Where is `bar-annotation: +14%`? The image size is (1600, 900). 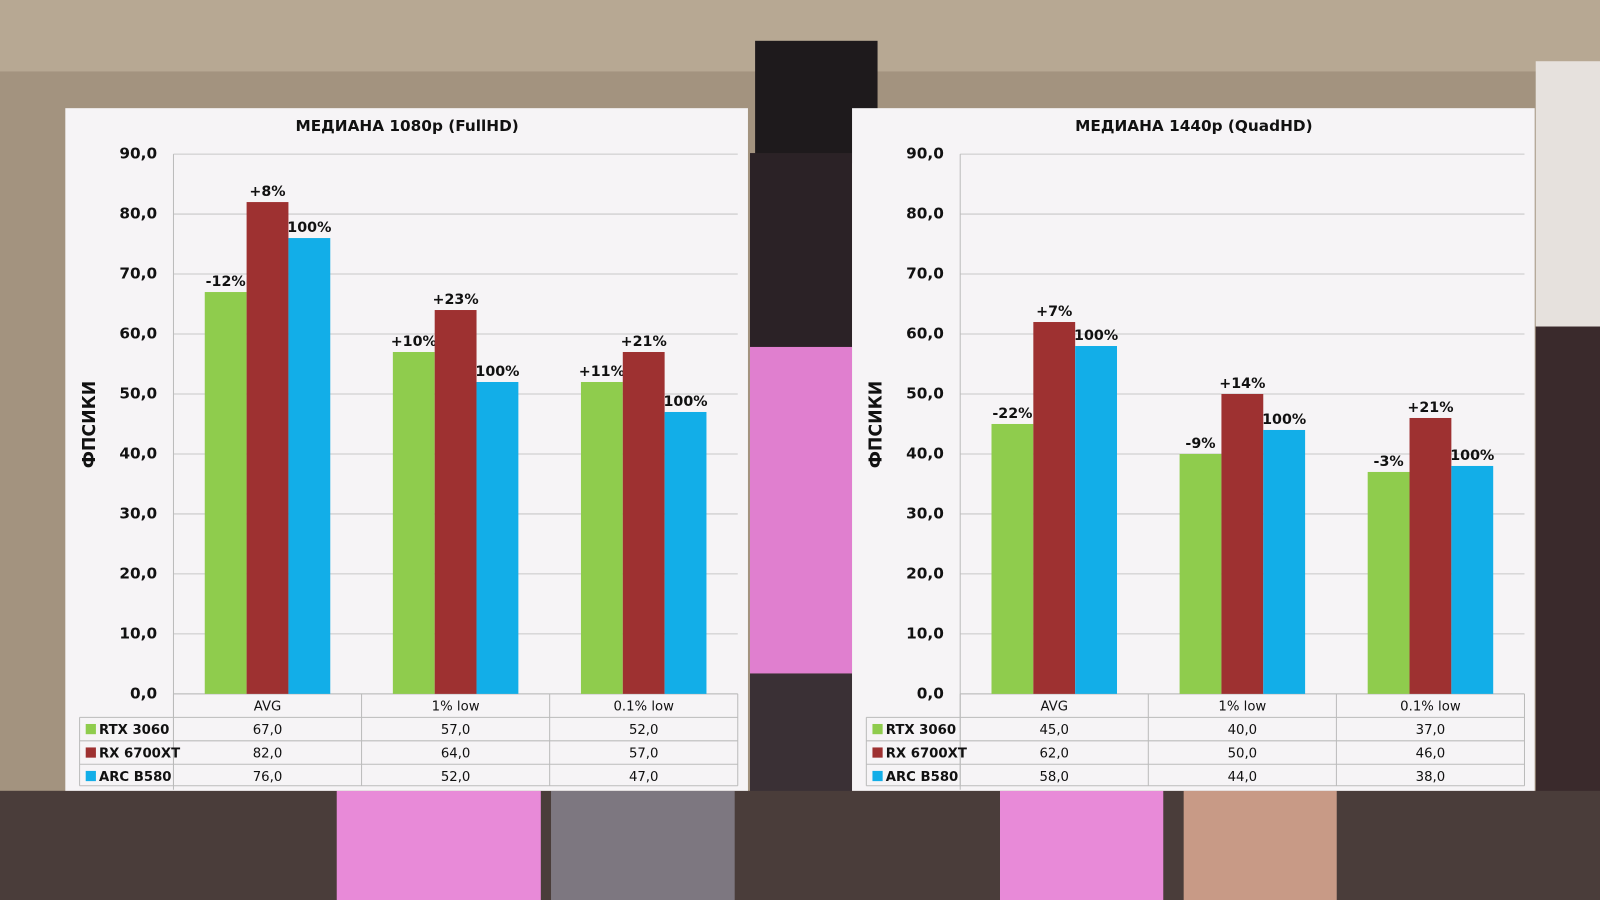 bar-annotation: +14% is located at coordinates (1242, 384).